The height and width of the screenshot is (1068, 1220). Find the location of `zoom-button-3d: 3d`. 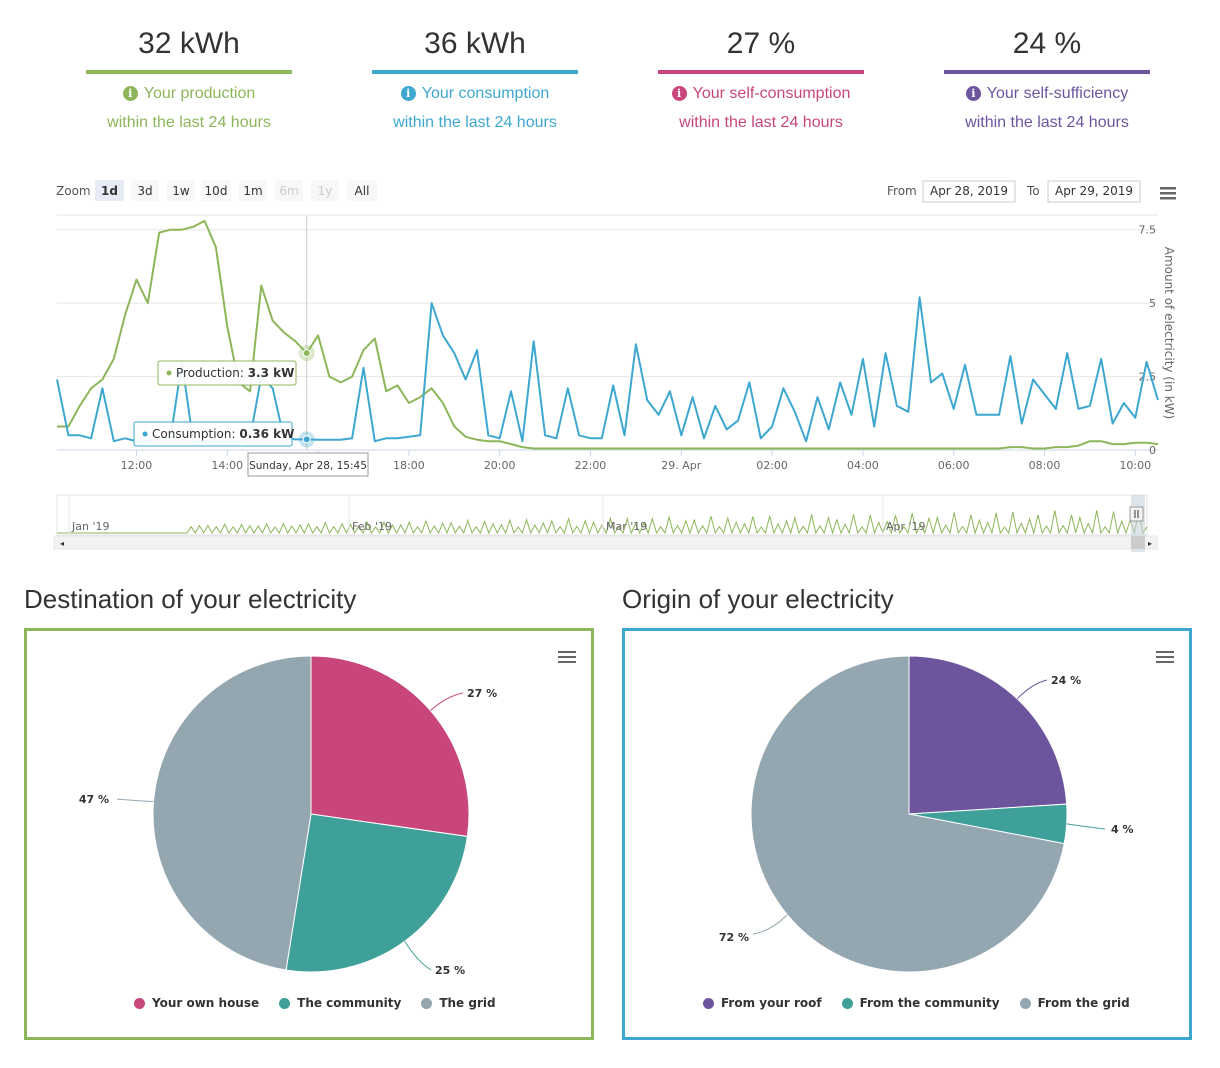

zoom-button-3d: 3d is located at coordinates (145, 190).